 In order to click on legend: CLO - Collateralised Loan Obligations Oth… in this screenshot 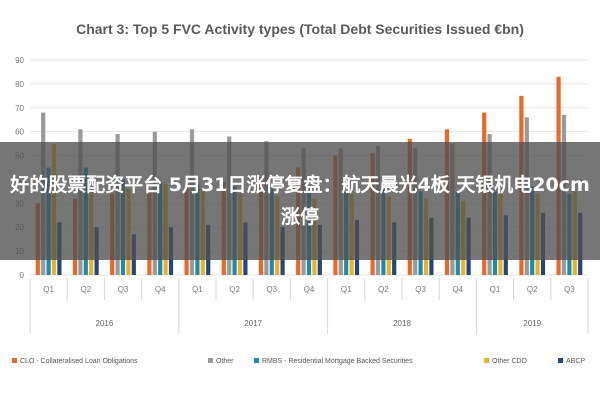, I will do `click(298, 361)`.